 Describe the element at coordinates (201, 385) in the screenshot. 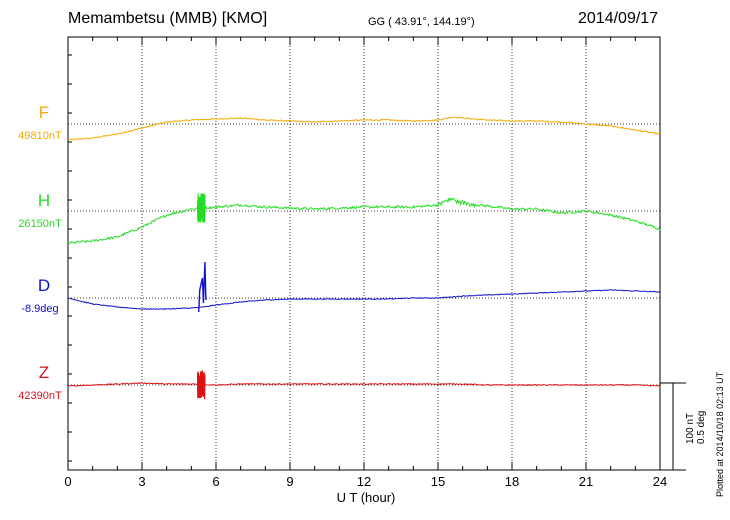

I see `event-spike-z` at that location.